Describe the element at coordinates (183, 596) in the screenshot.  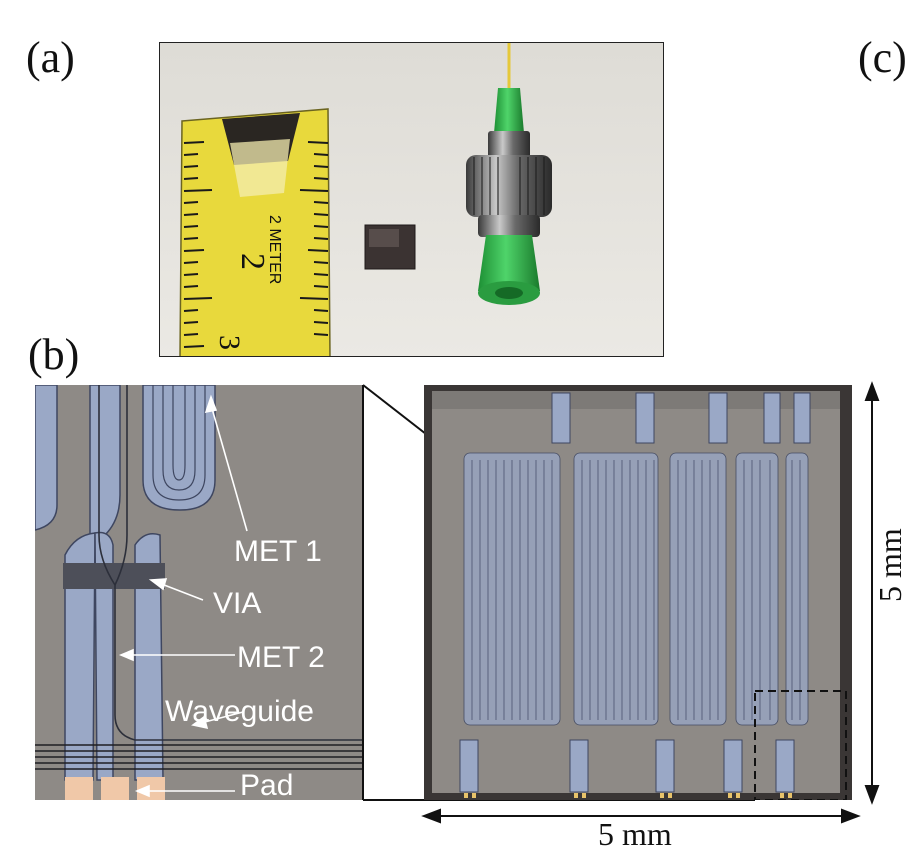
I see `callout-arrows` at that location.